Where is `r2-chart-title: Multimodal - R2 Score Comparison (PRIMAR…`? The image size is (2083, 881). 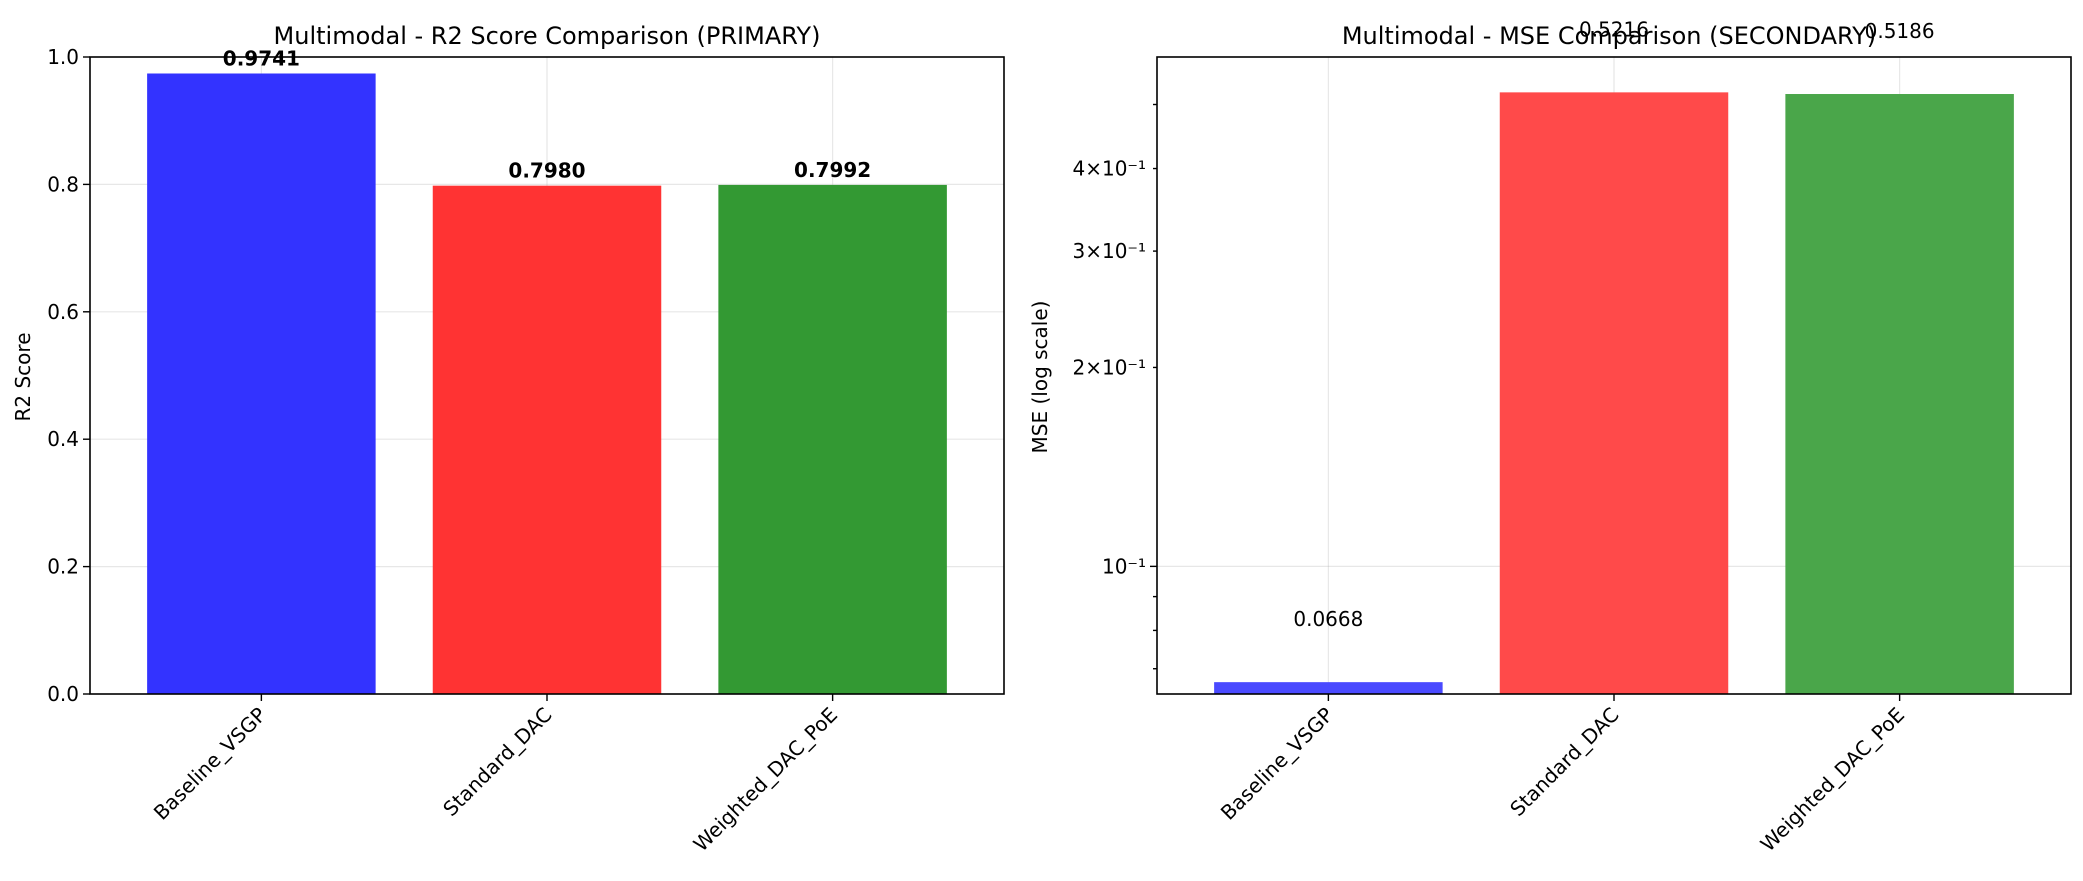 r2-chart-title: Multimodal - R2 Score Comparison (PRIMAR… is located at coordinates (547, 36).